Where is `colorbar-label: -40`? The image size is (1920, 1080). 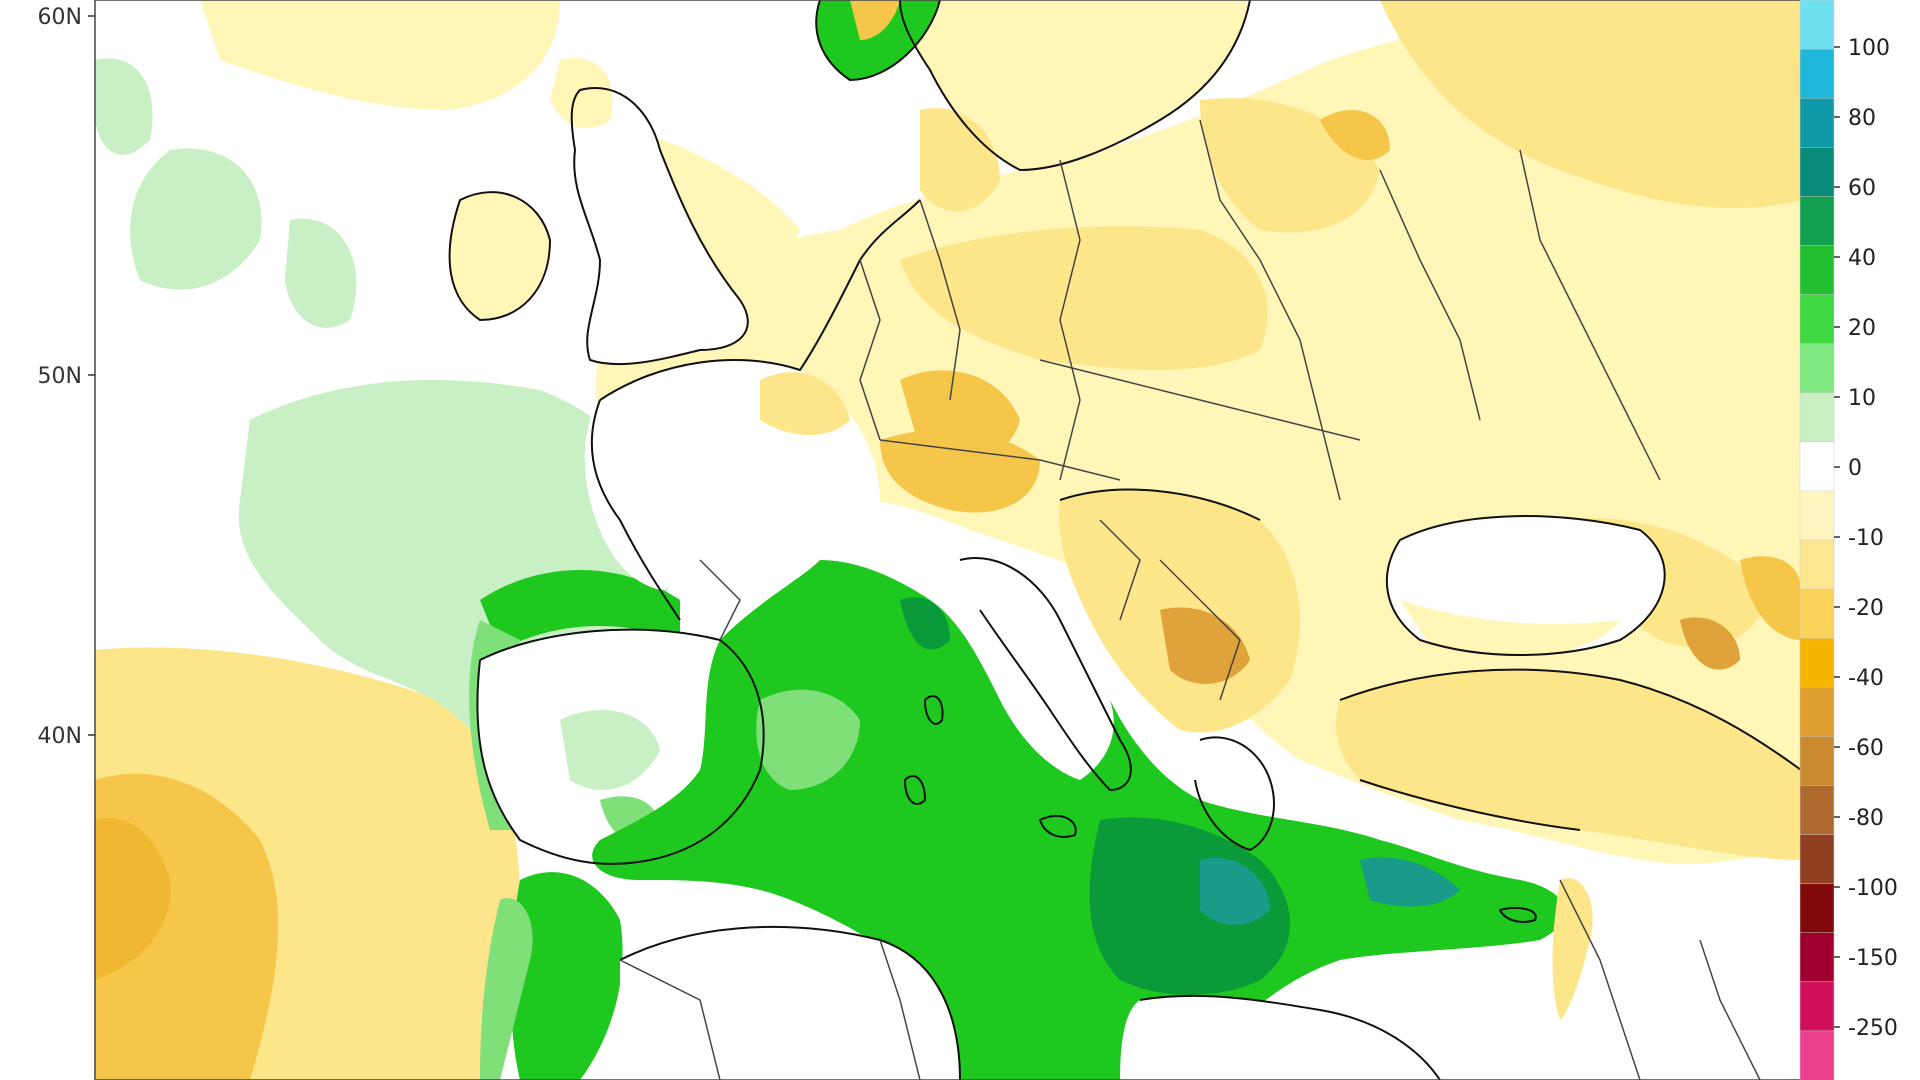
colorbar-label: -40 is located at coordinates (1866, 678).